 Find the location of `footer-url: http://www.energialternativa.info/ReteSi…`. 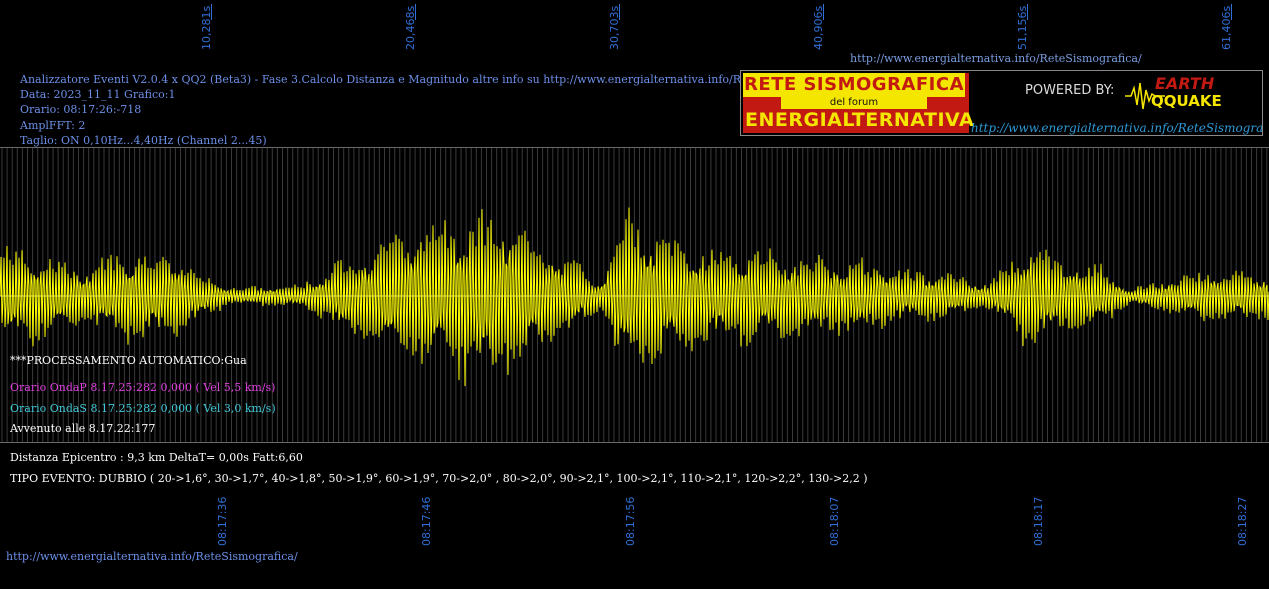

footer-url: http://www.energialternativa.info/ReteSi… is located at coordinates (152, 556).